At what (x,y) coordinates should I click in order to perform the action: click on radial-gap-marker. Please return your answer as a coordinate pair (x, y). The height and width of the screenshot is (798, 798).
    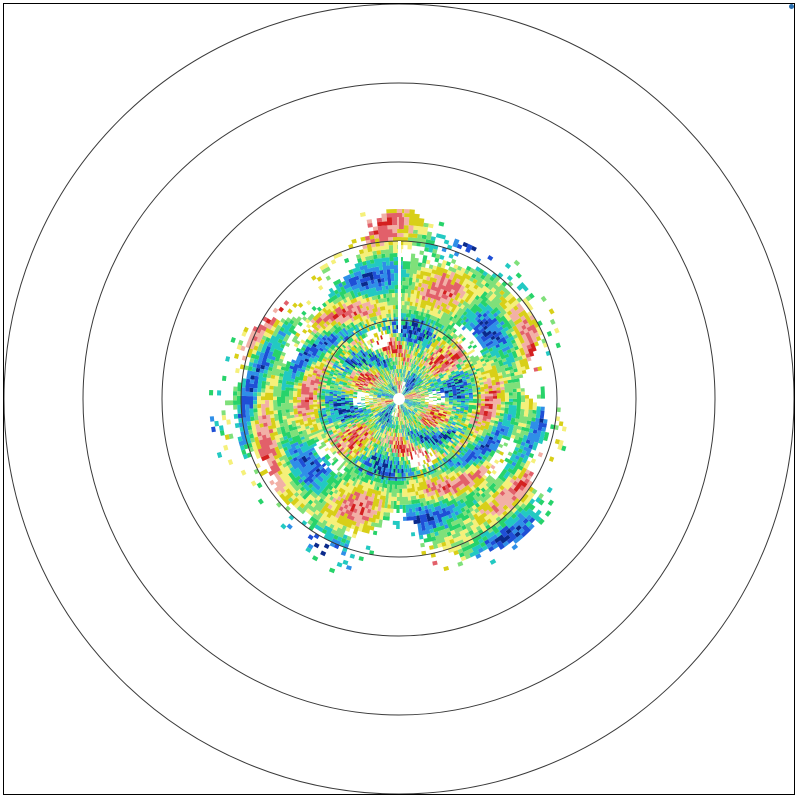
    Looking at the image, I should click on (399, 287).